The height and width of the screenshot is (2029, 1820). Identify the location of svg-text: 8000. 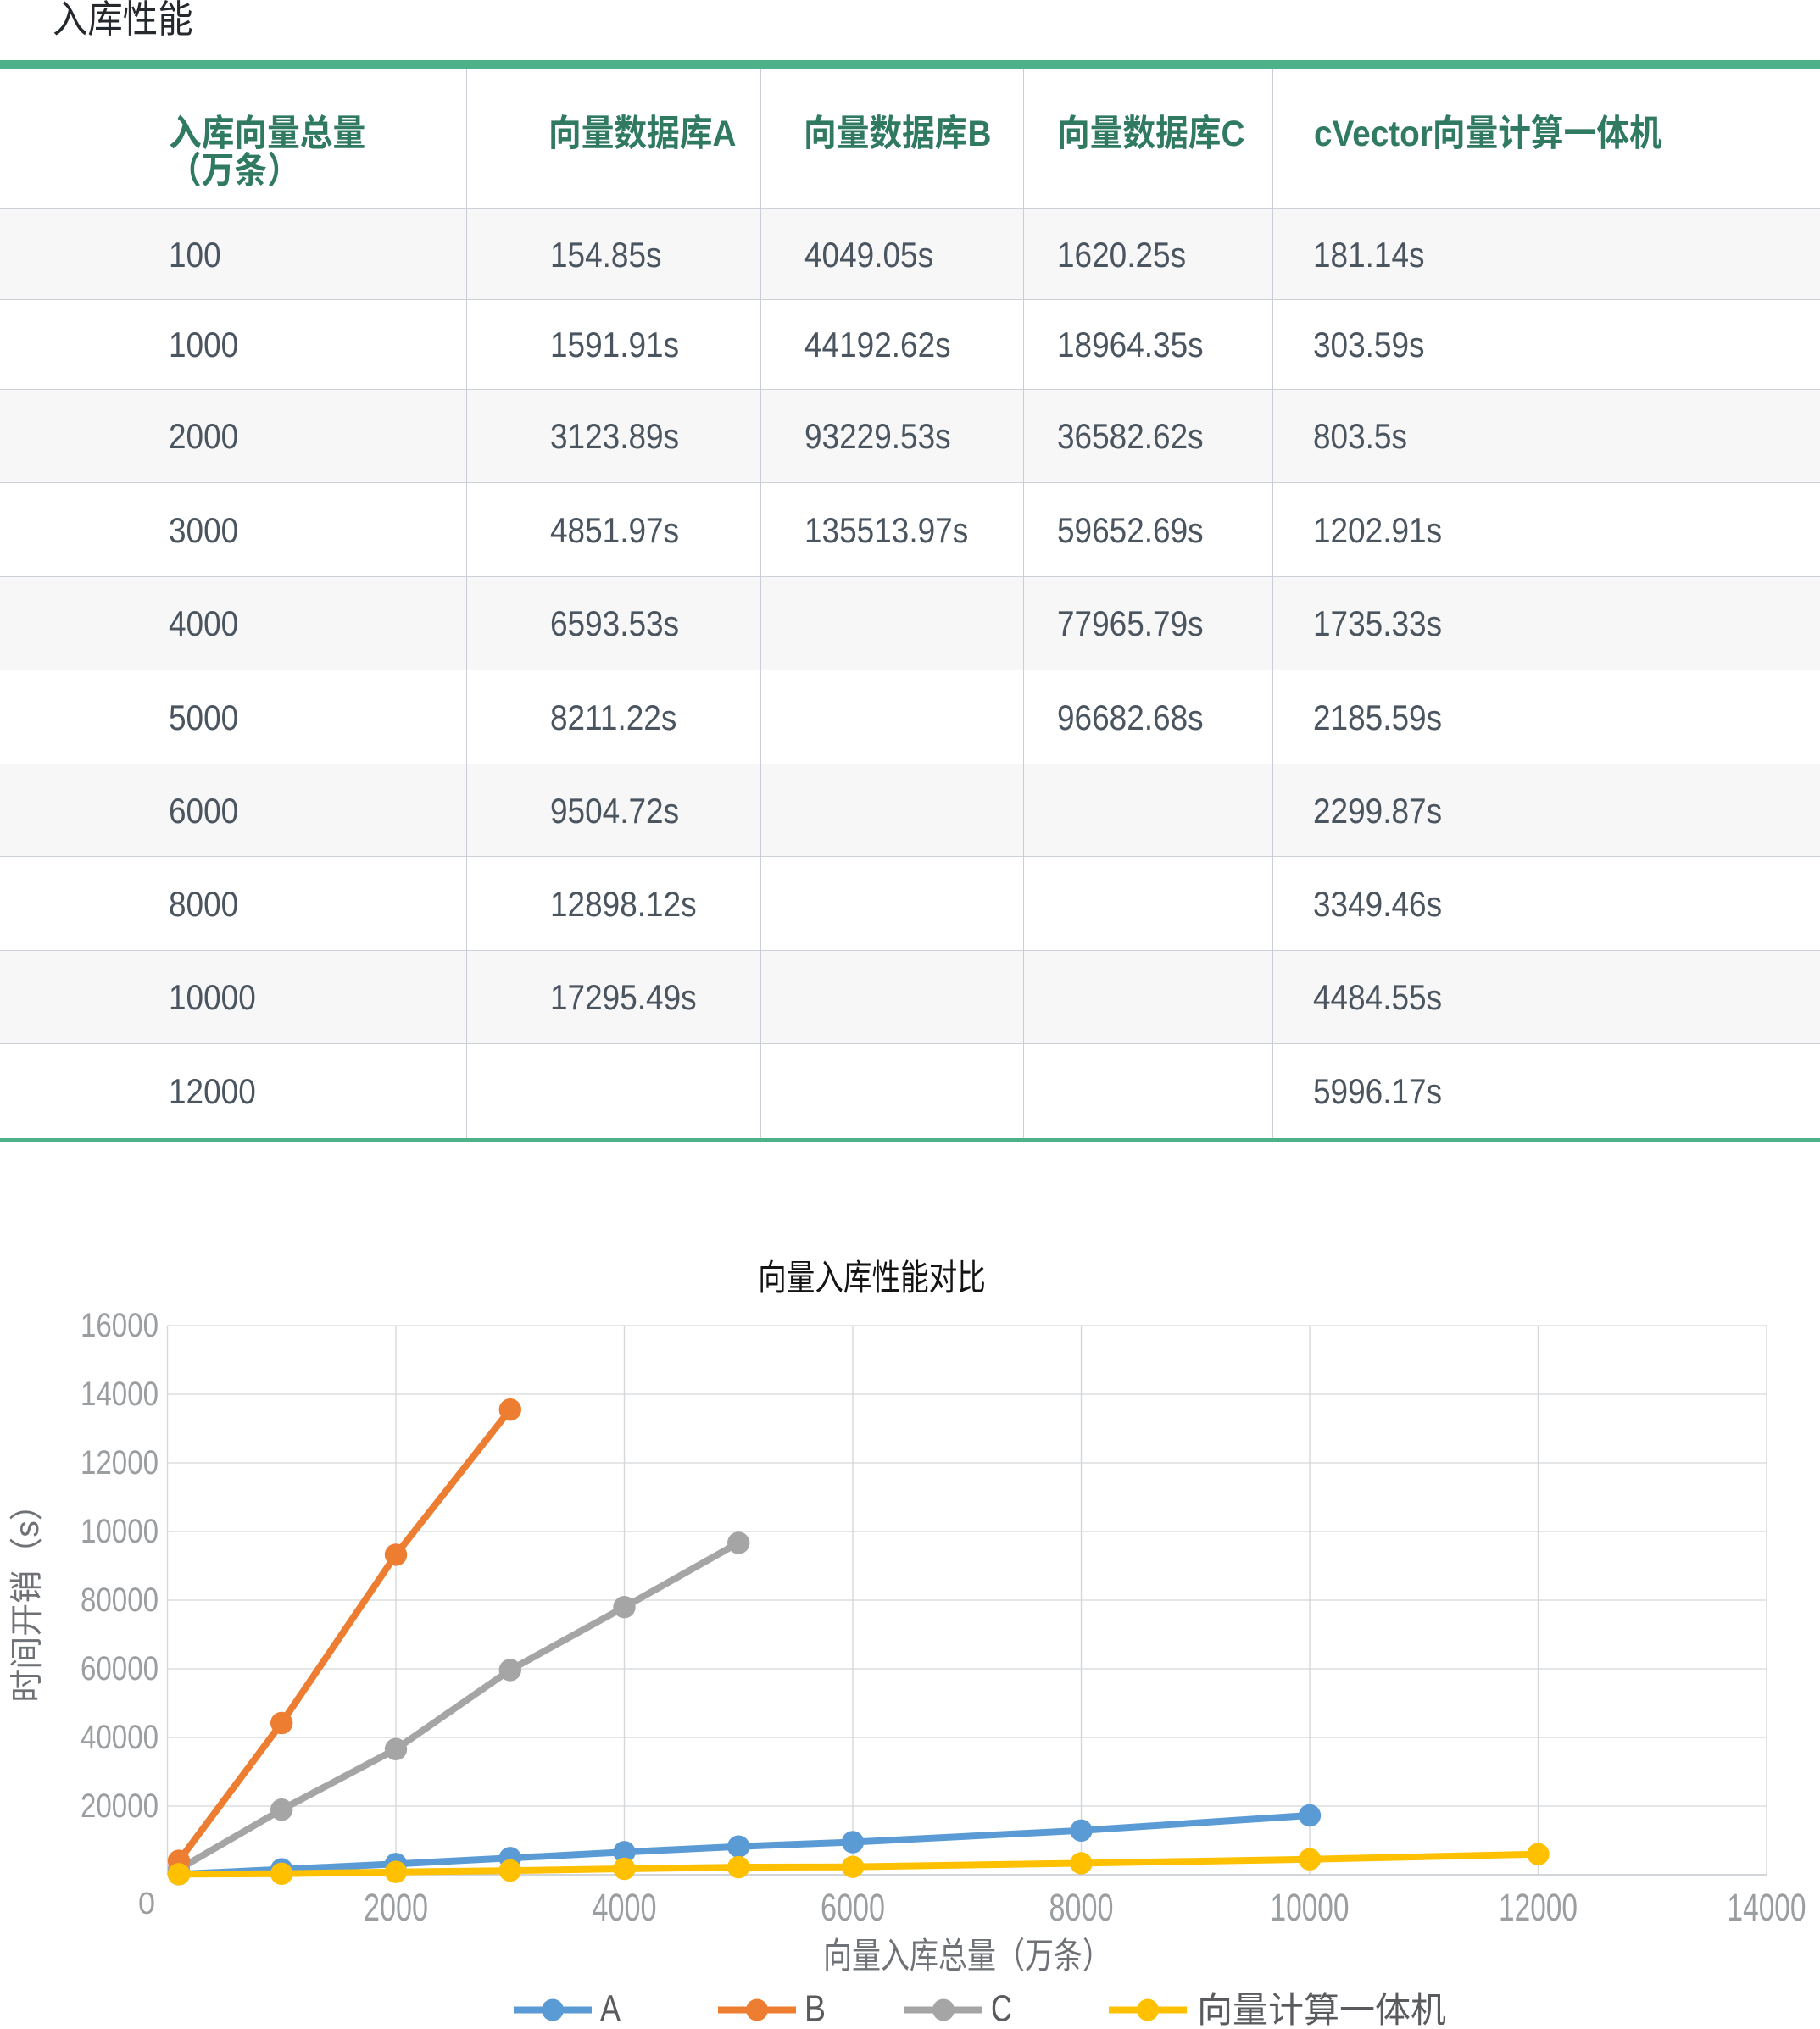
(1081, 1907).